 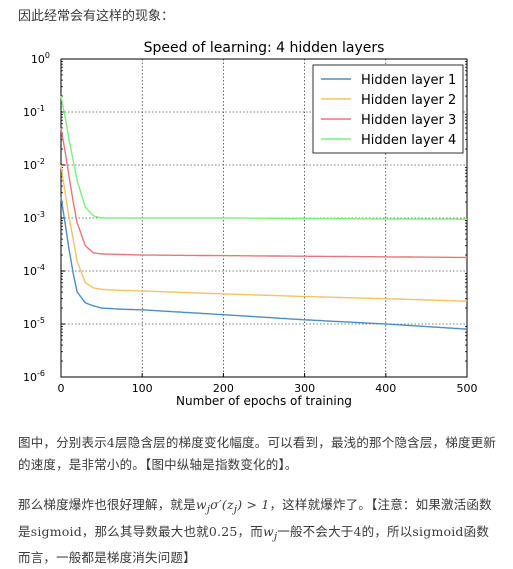 What do you see at coordinates (107, 504) in the screenshot?
I see `para2-before: 那么梯度爆炸也很好理解，就是` at bounding box center [107, 504].